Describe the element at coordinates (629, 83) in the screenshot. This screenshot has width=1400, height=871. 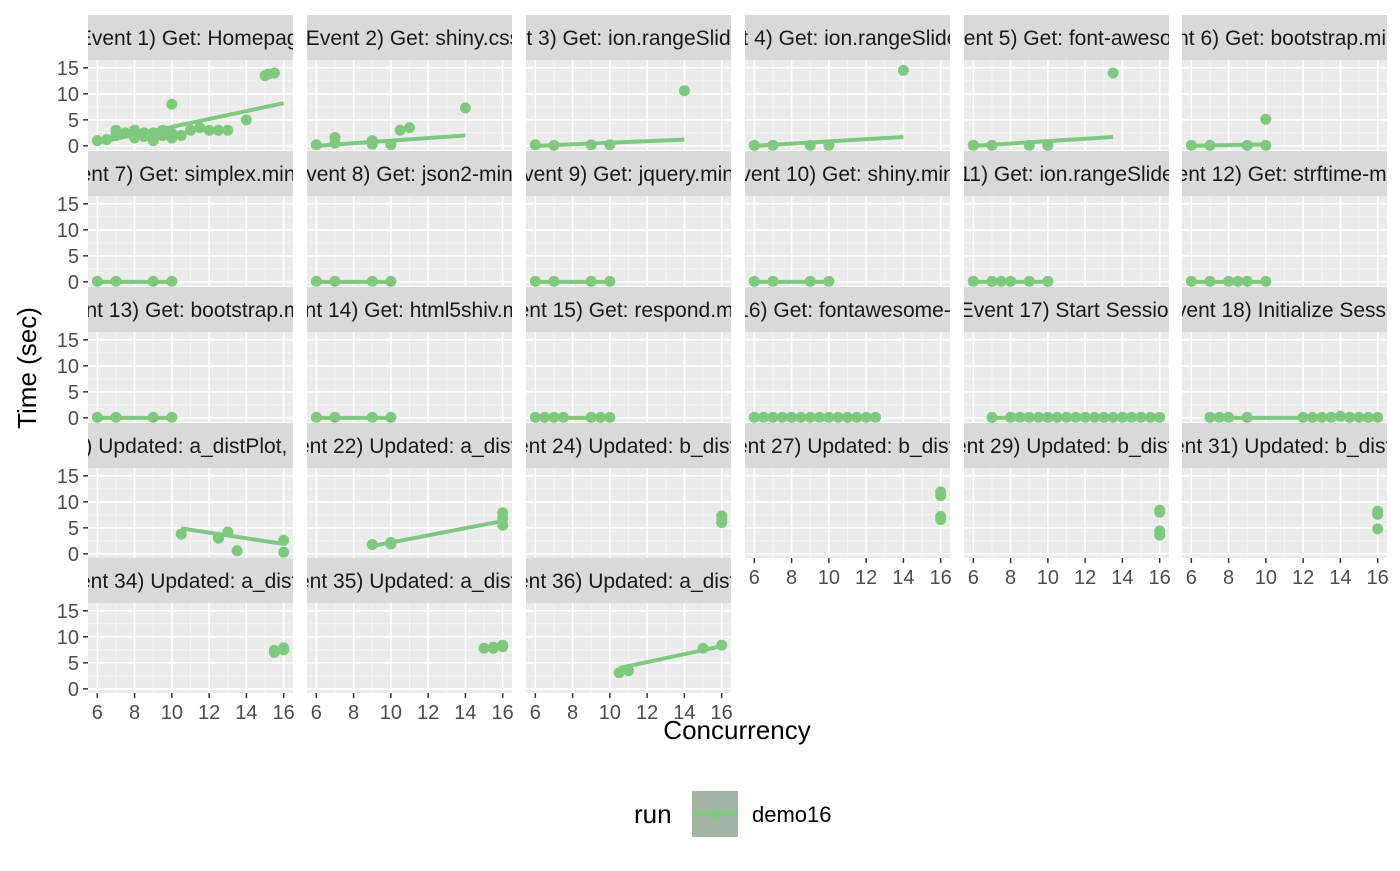
I see `facet-panel: (Event 3) Get: ion.rangeSlider.css` at that location.